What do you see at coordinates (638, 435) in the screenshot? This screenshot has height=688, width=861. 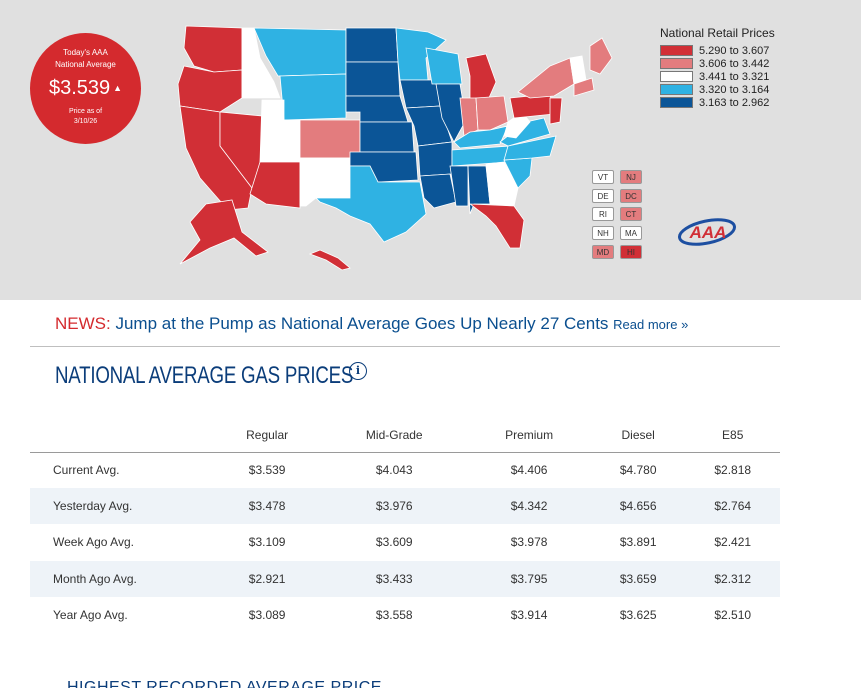 I see `column-header-diesel: Diesel` at bounding box center [638, 435].